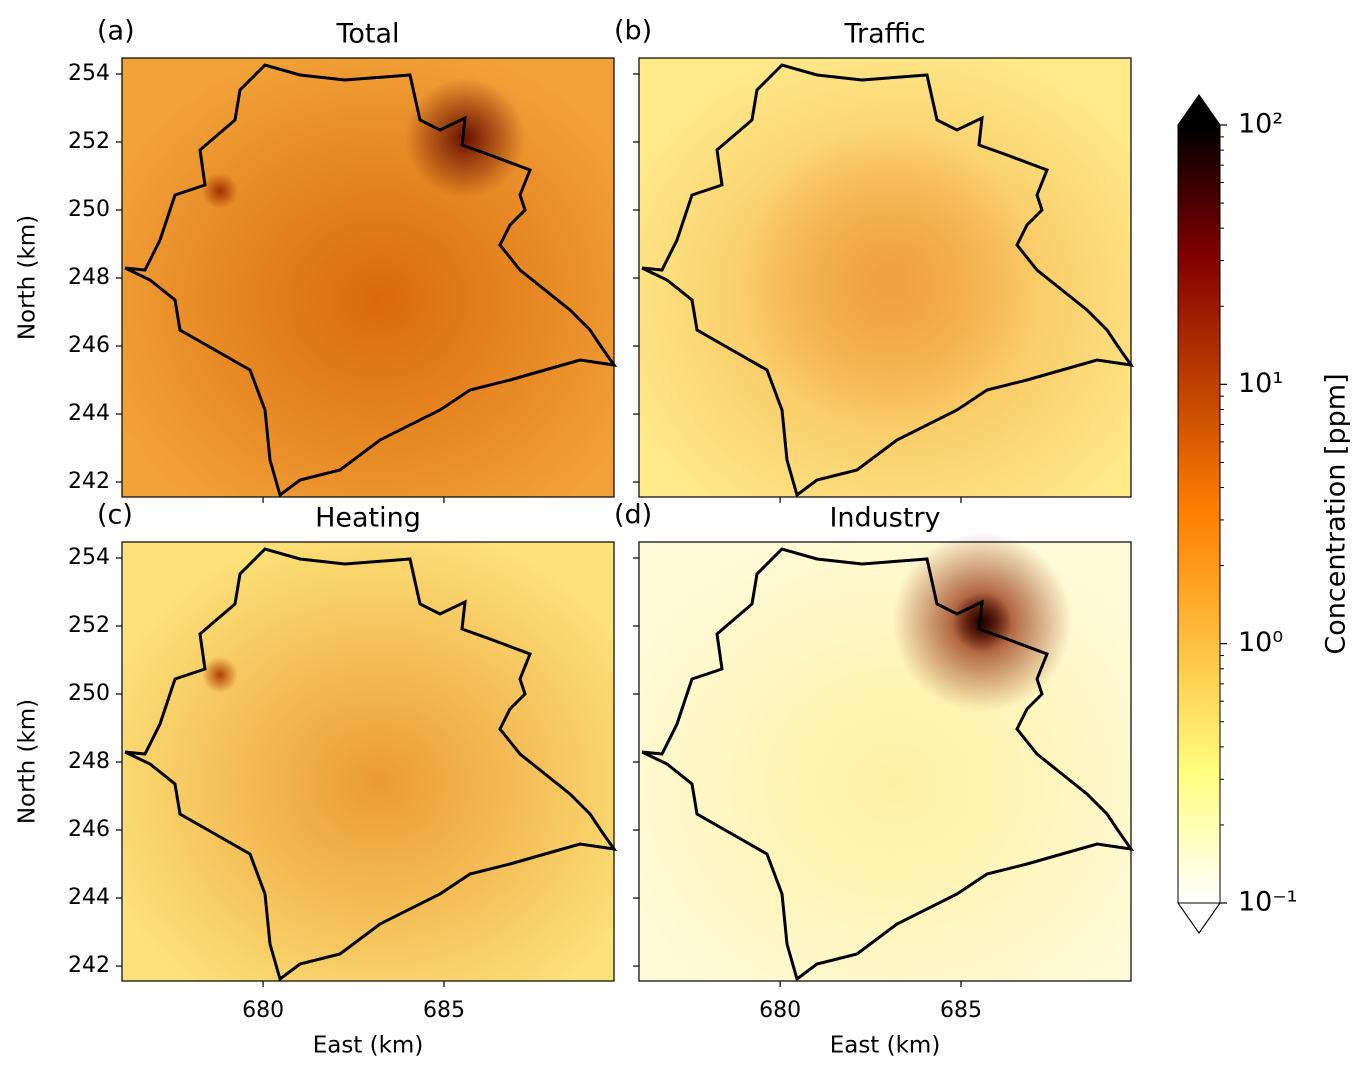 This screenshot has height=1072, width=1368. I want to click on colorbar-tick-label: 10⁰, so click(1260, 642).